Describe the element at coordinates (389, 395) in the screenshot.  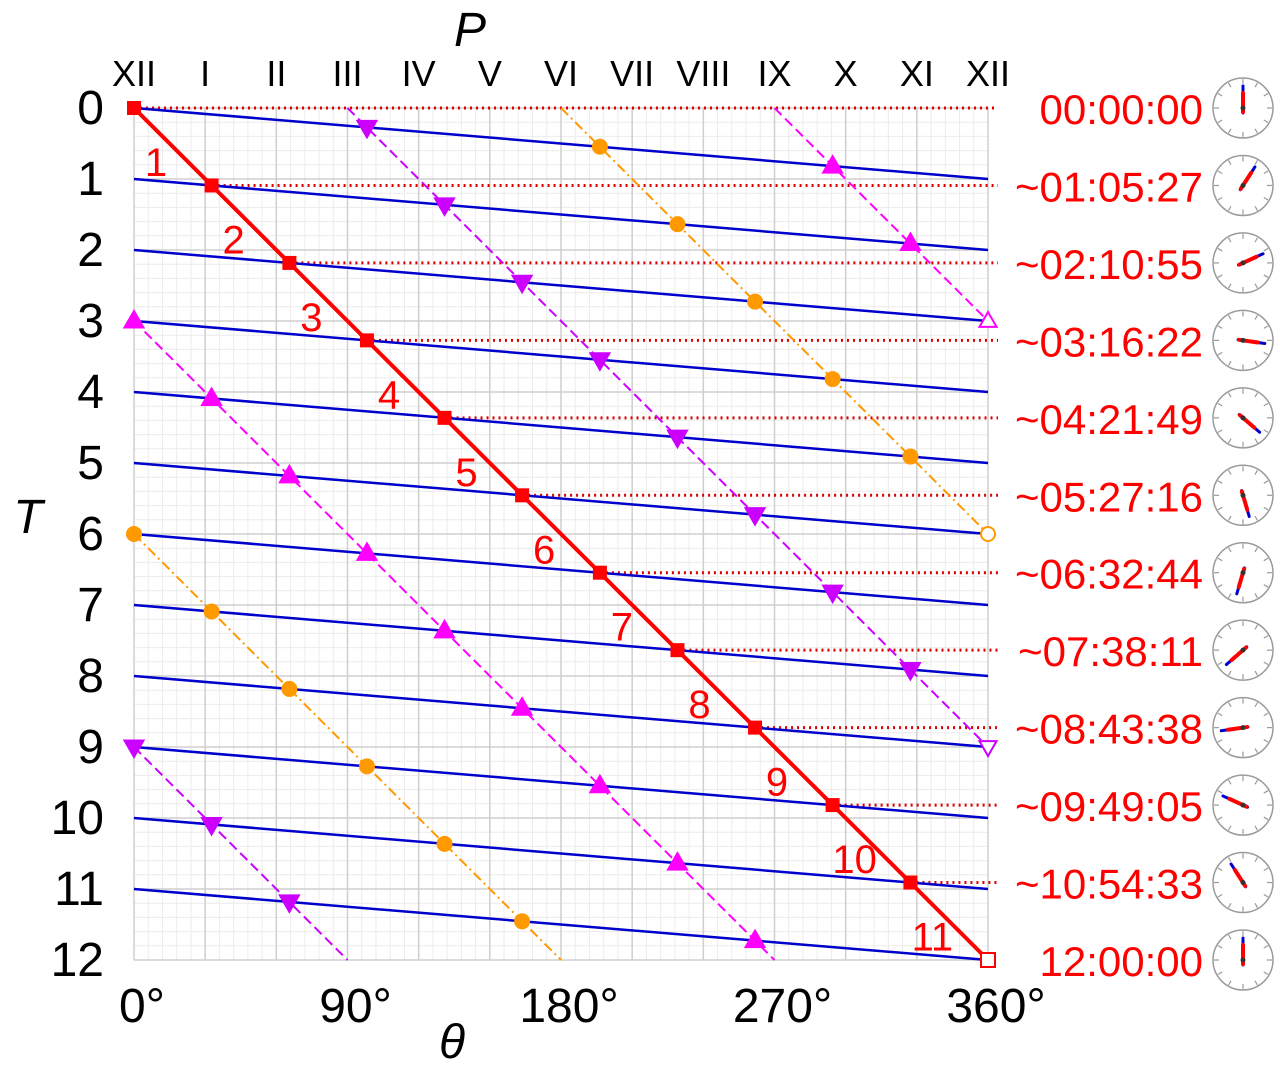
I see `overlap-number-label: 4` at that location.